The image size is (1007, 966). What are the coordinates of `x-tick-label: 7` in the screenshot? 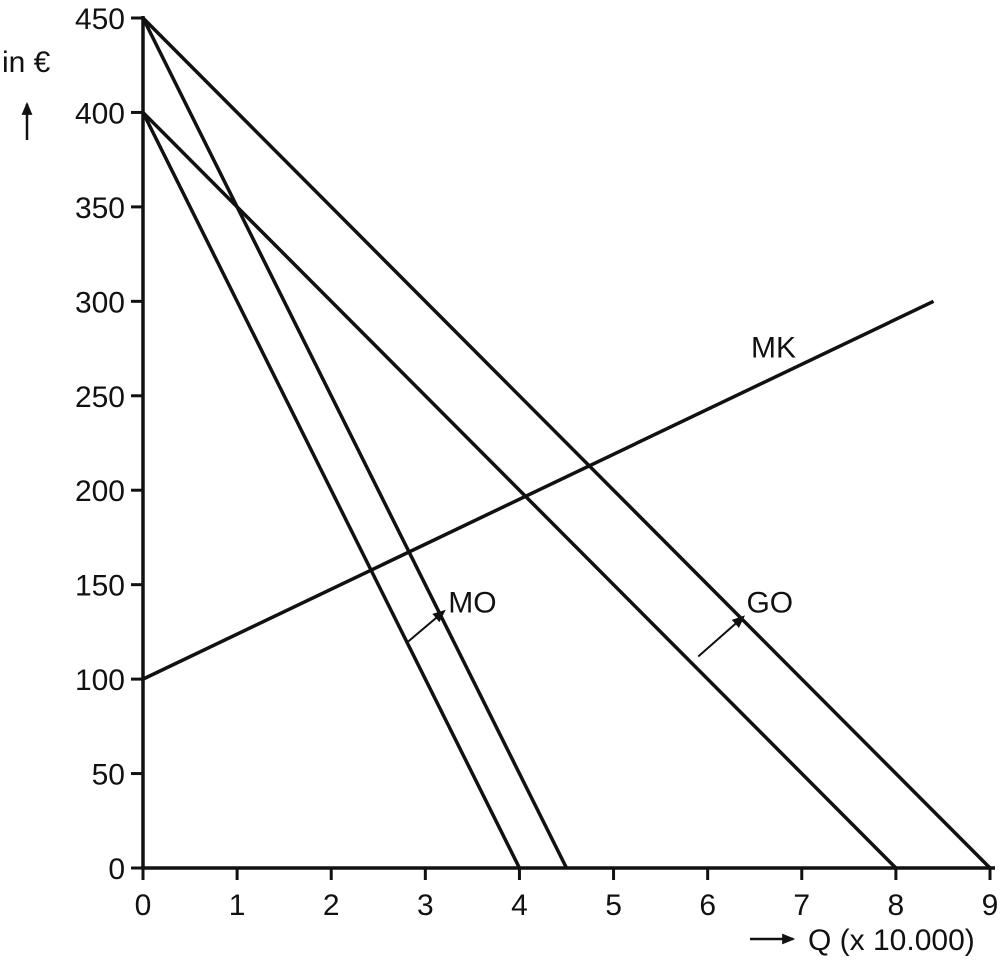 It's located at (801, 905).